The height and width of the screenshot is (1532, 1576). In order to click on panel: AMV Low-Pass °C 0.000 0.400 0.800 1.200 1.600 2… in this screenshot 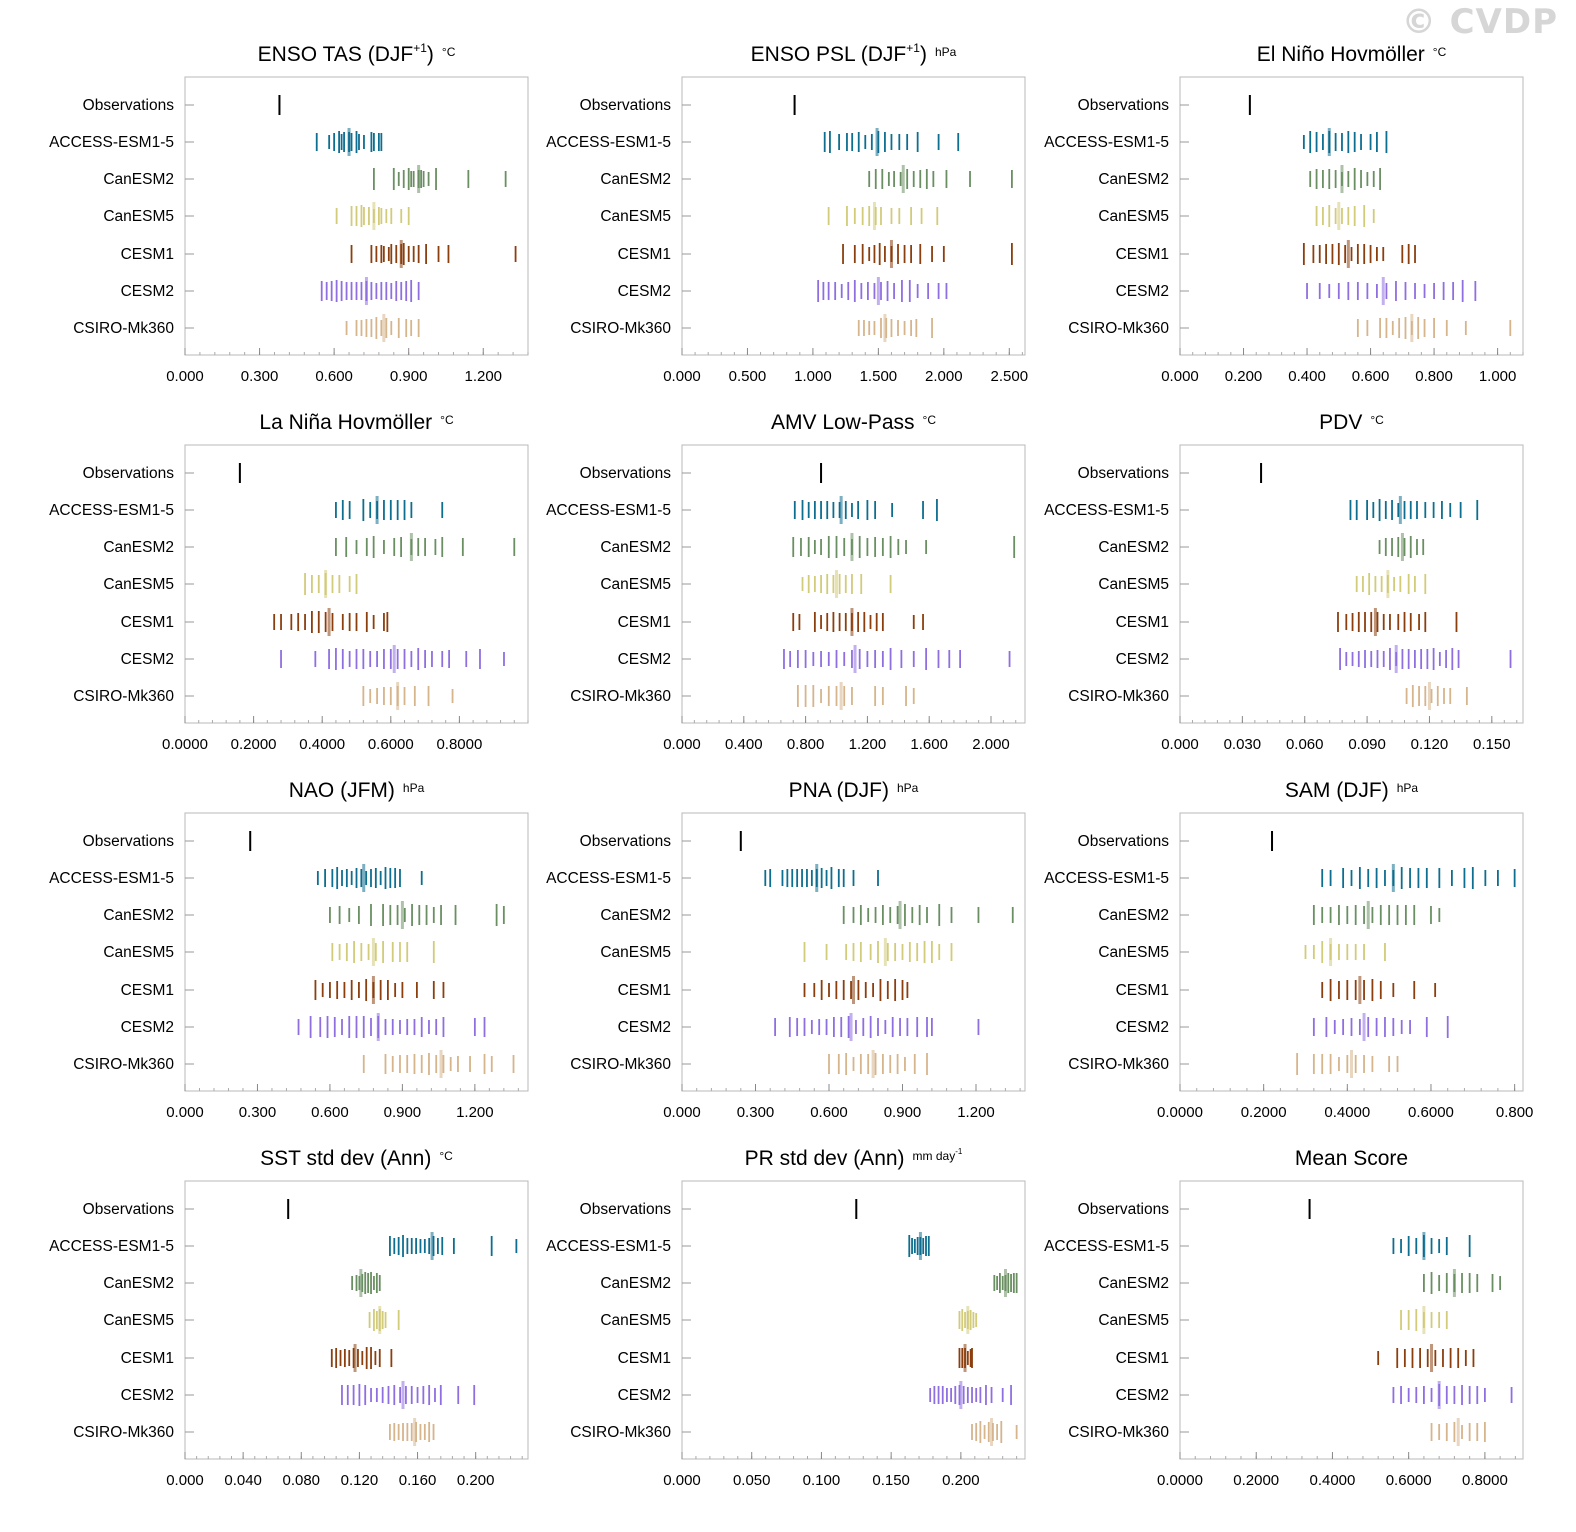, I will do `click(786, 582)`.